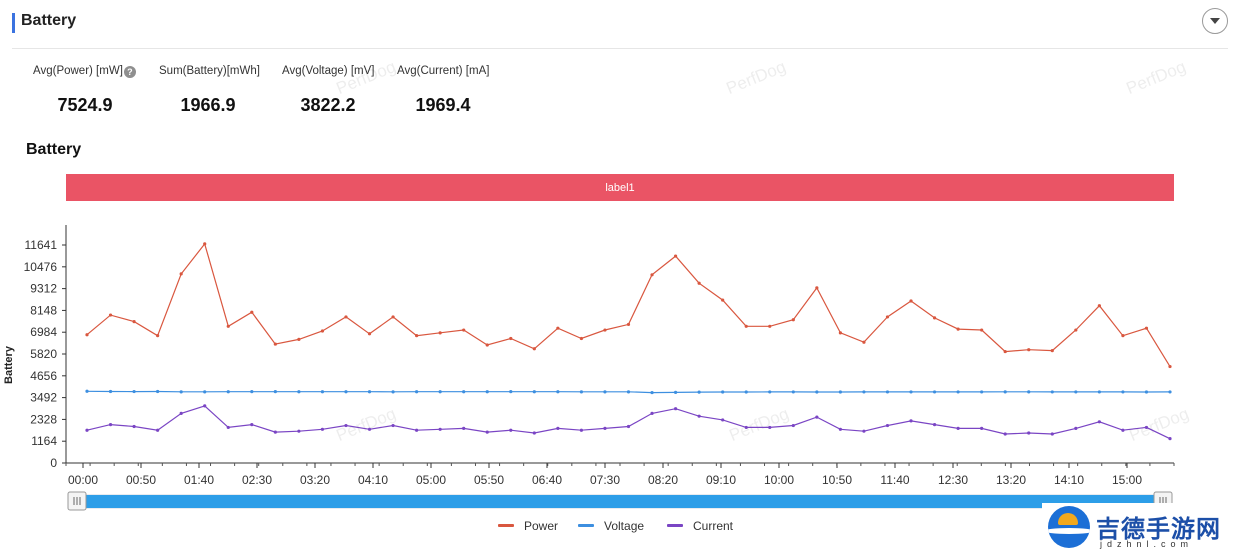 The height and width of the screenshot is (552, 1242). I want to click on brand-url: jdzhnl.com, so click(1147, 544).